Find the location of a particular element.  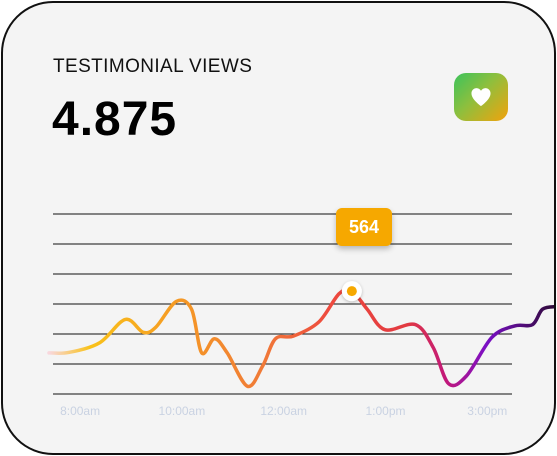

favorite-button is located at coordinates (481, 97).